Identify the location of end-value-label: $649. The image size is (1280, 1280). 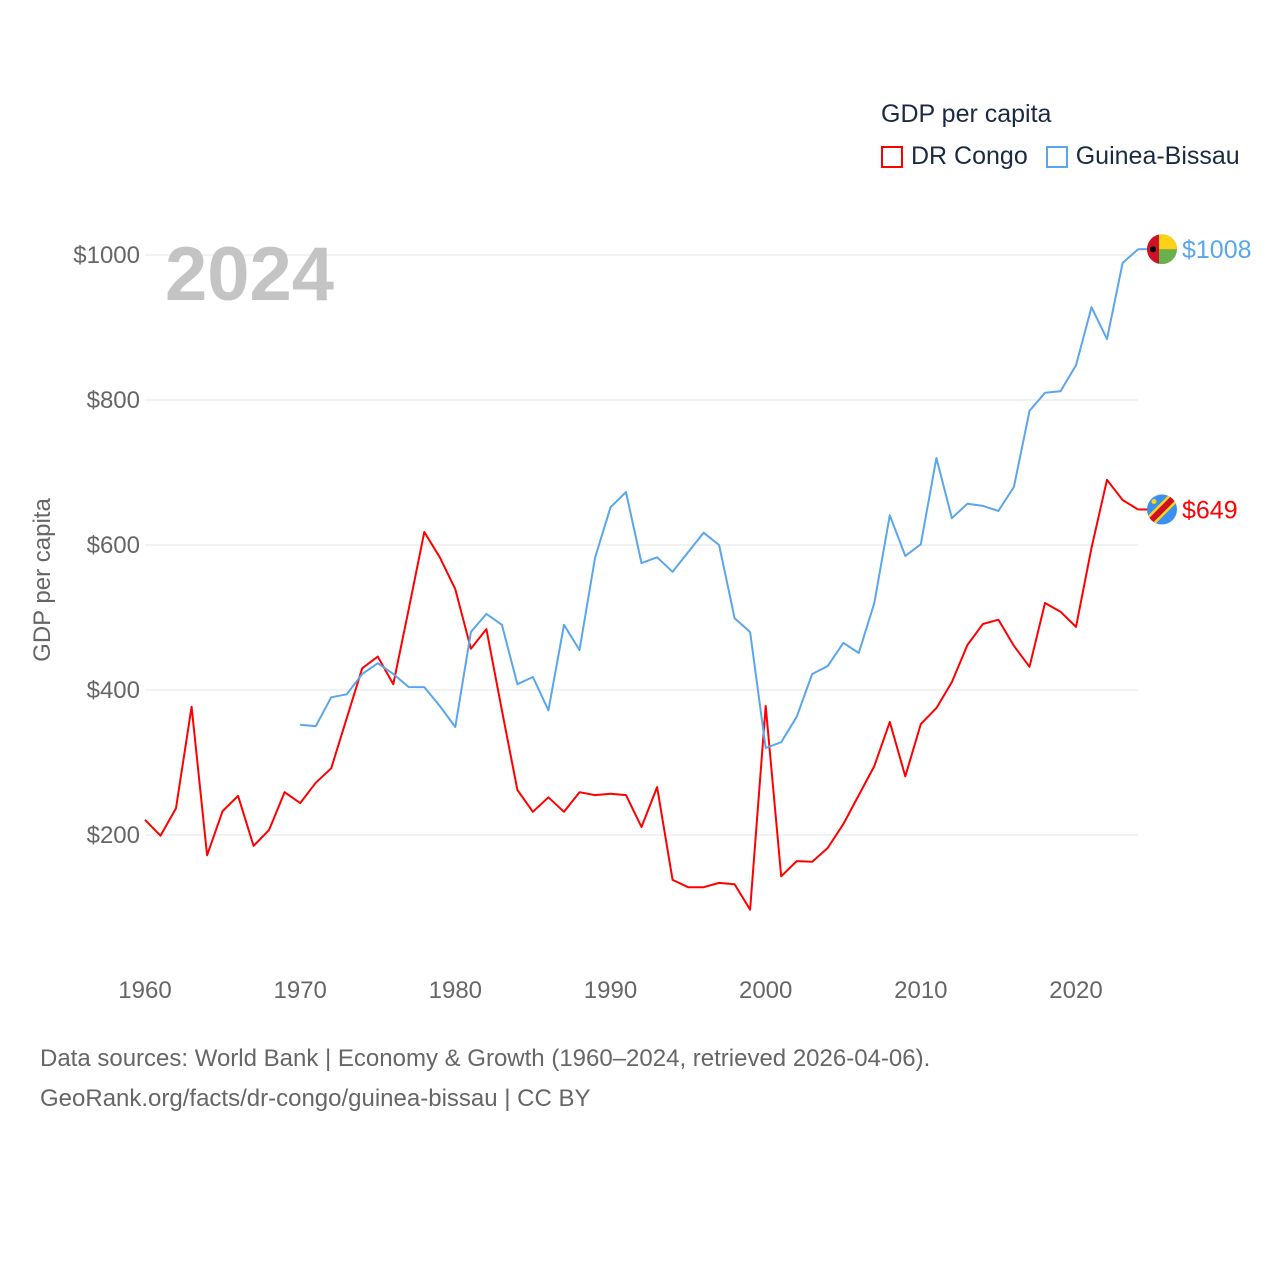
(1210, 510).